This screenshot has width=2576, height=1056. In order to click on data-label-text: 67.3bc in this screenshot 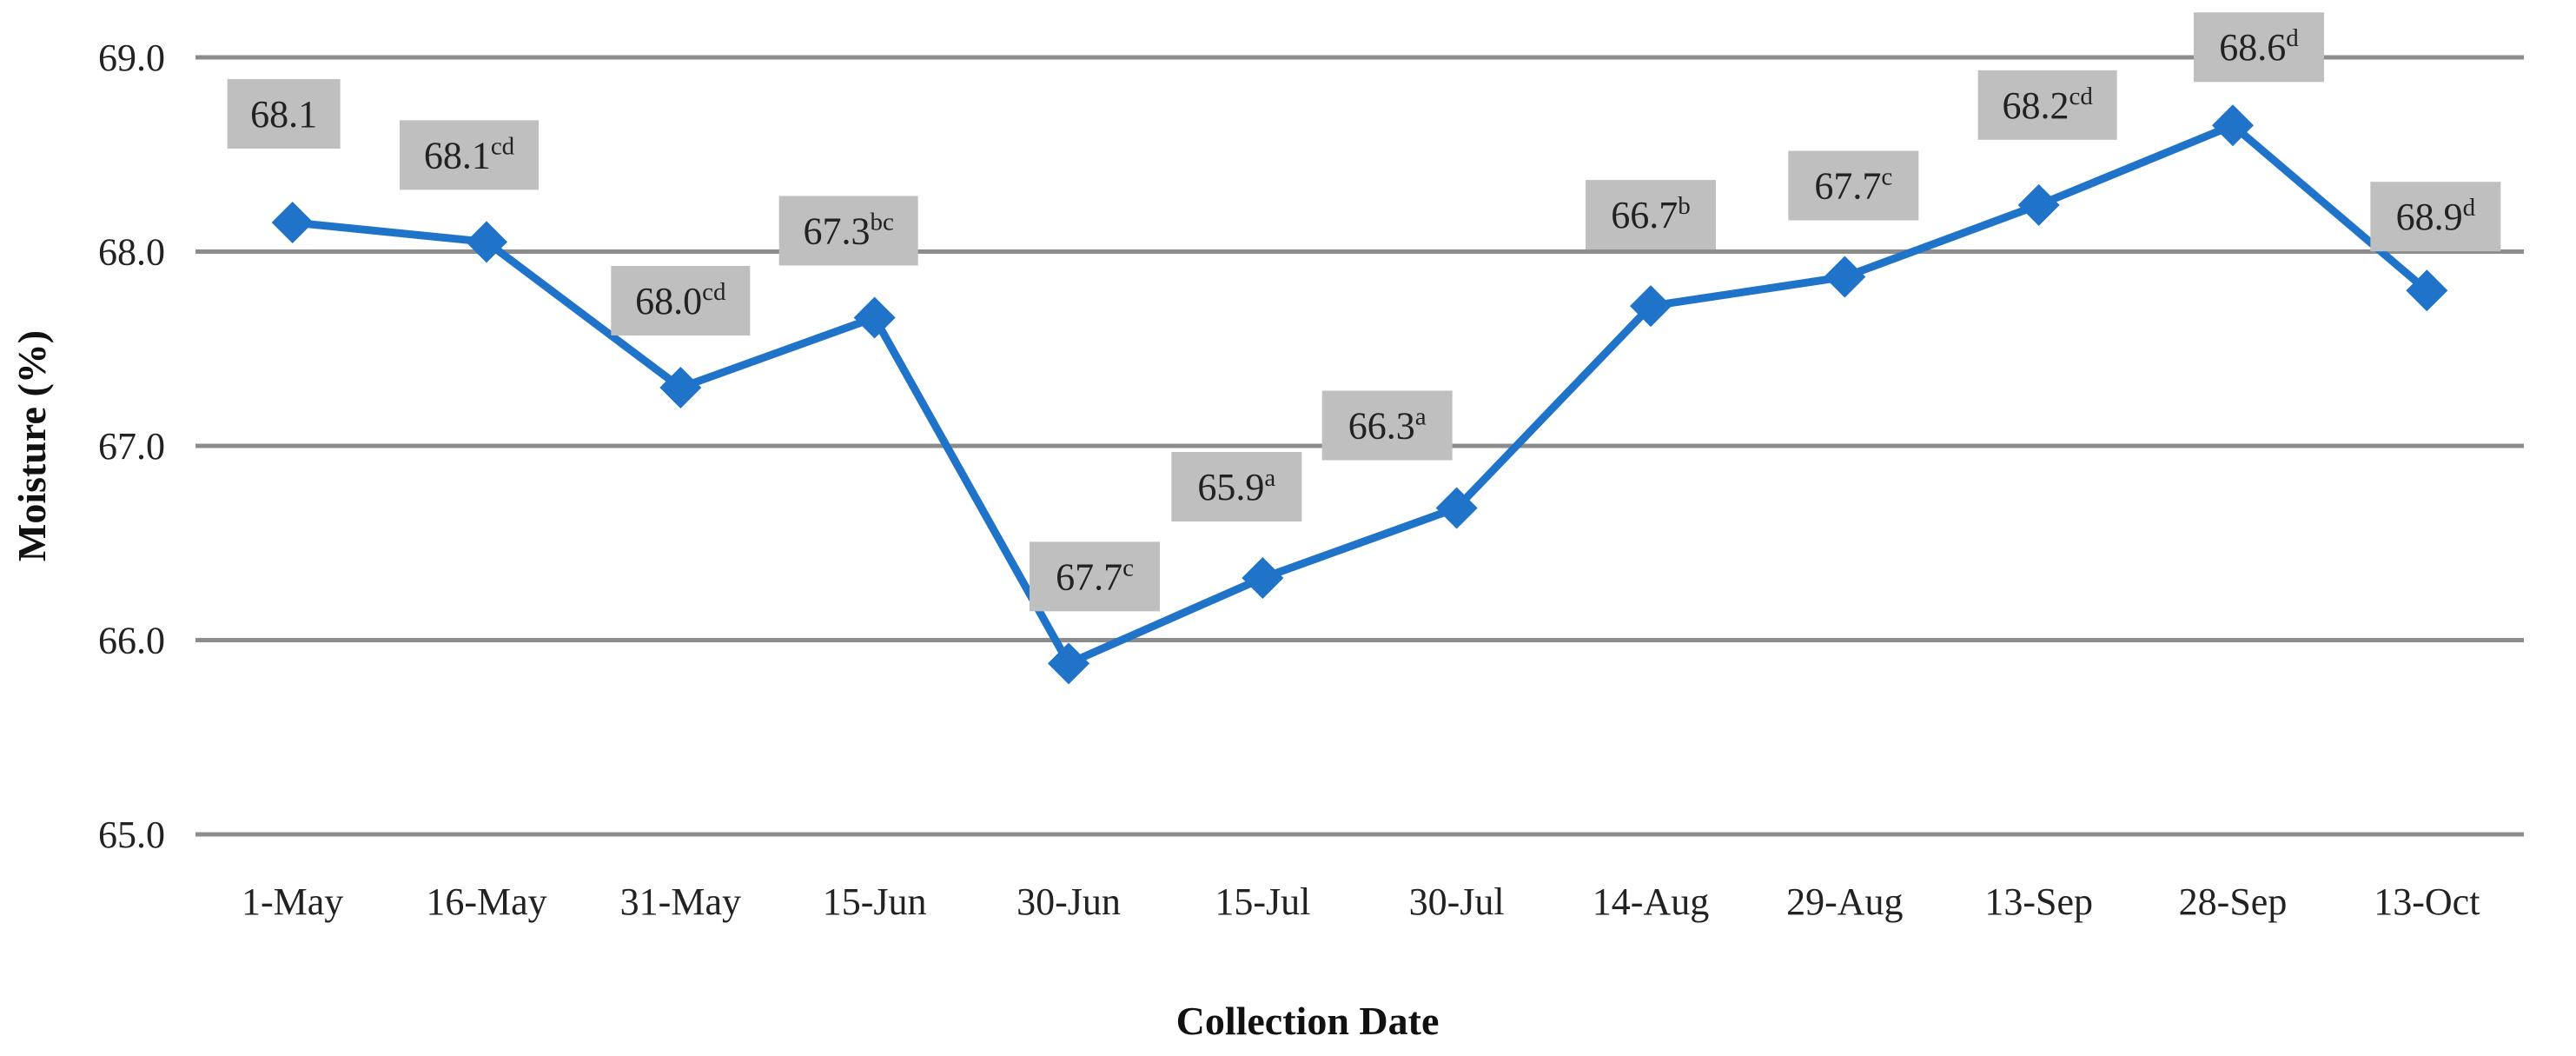, I will do `click(848, 230)`.